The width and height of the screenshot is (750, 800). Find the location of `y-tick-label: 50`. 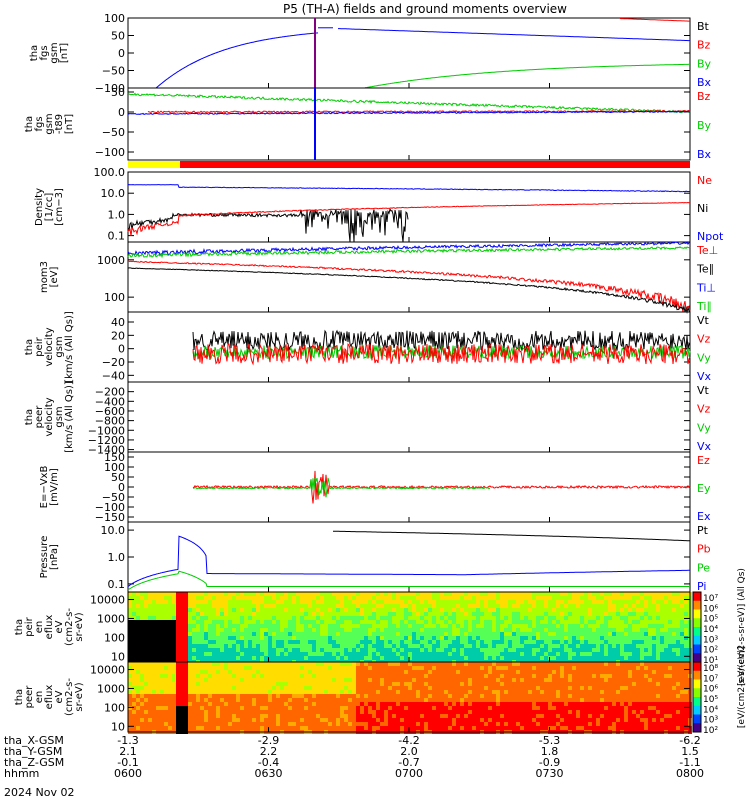

y-tick-label: 50 is located at coordinates (118, 36).